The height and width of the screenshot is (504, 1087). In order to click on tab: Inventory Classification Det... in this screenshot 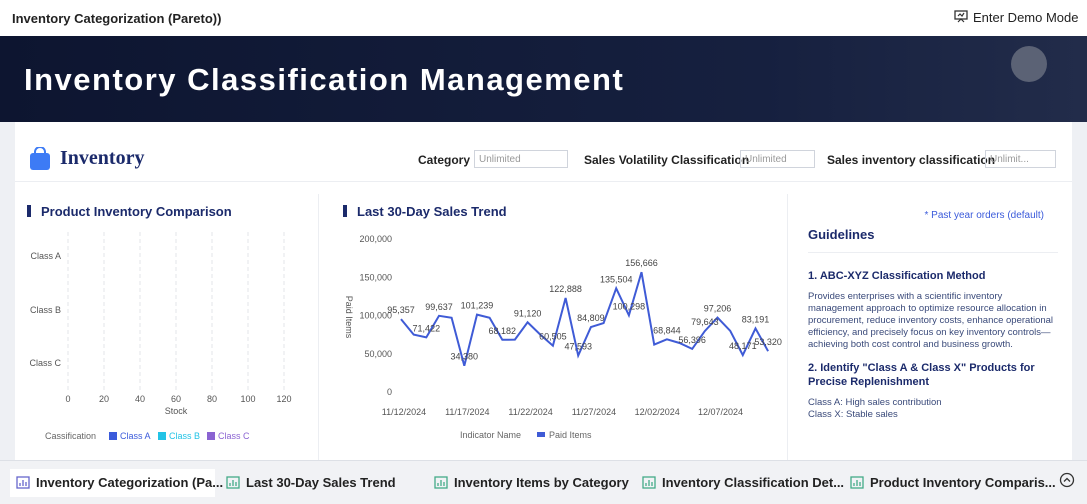, I will do `click(740, 483)`.